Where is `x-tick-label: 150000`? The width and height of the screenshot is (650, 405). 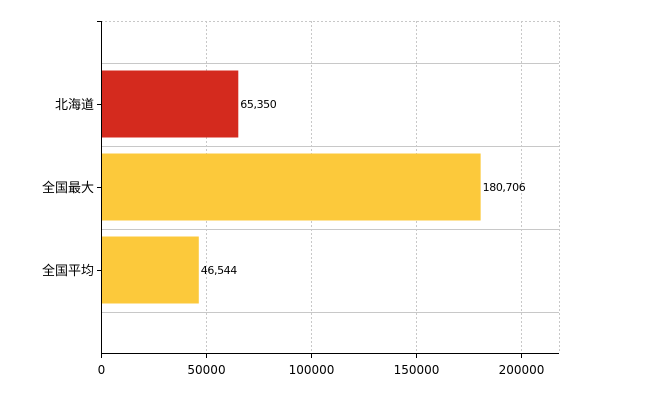
x-tick-label: 150000 is located at coordinates (417, 370).